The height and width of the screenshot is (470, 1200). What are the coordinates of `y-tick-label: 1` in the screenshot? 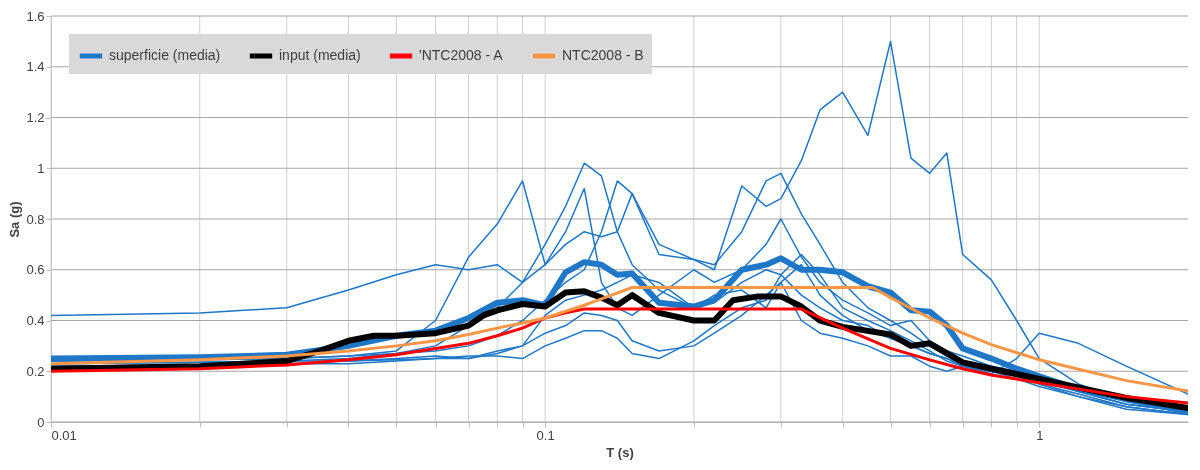 It's located at (41, 168).